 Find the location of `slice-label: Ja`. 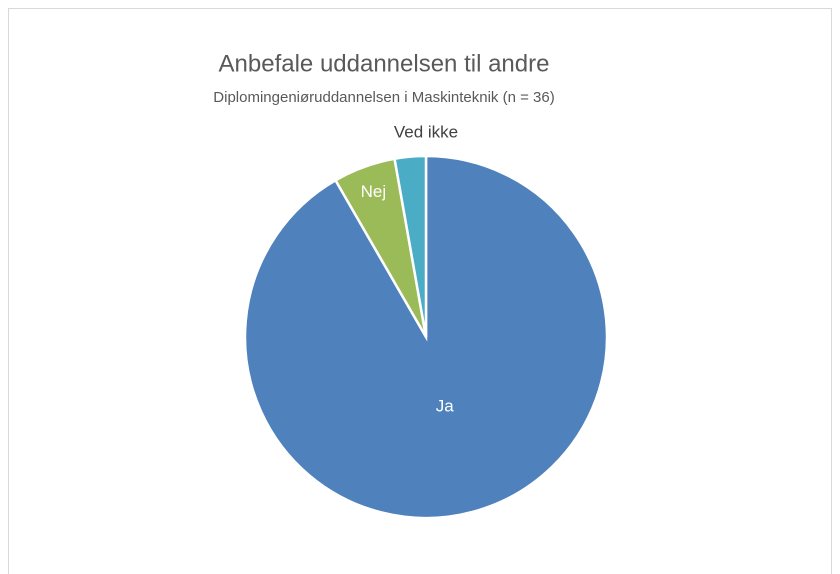

slice-label: Ja is located at coordinates (445, 405).